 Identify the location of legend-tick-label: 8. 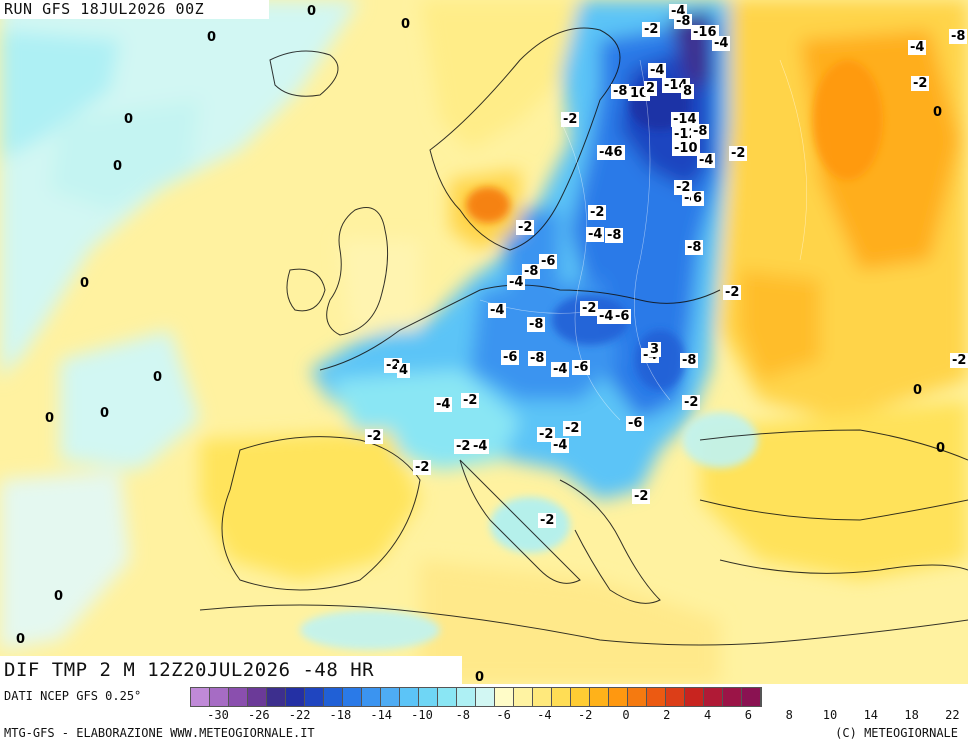
(789, 715).